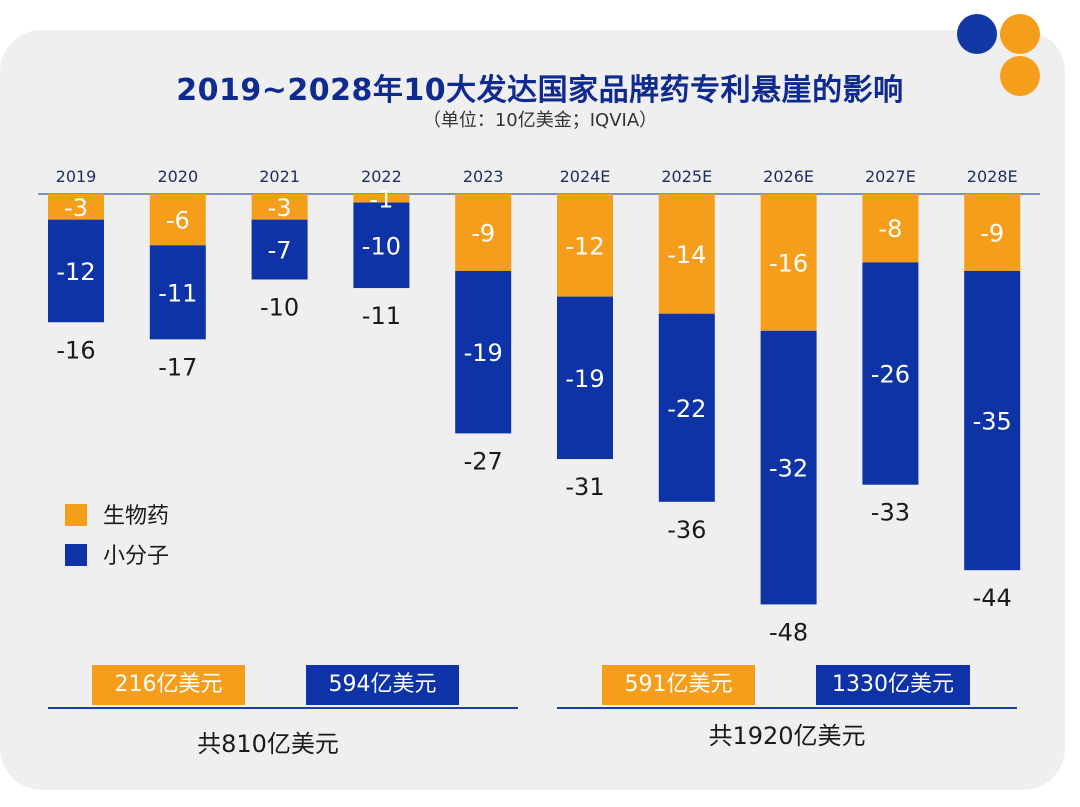 This screenshot has height=807, width=1080. I want to click on data-label-total: -17, so click(177, 367).